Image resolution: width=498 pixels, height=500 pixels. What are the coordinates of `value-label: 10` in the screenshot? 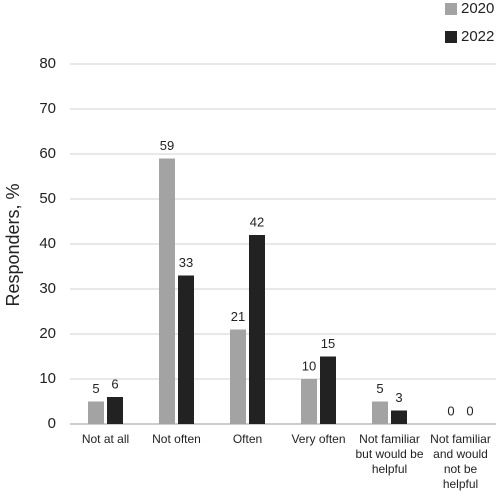 It's located at (309, 365).